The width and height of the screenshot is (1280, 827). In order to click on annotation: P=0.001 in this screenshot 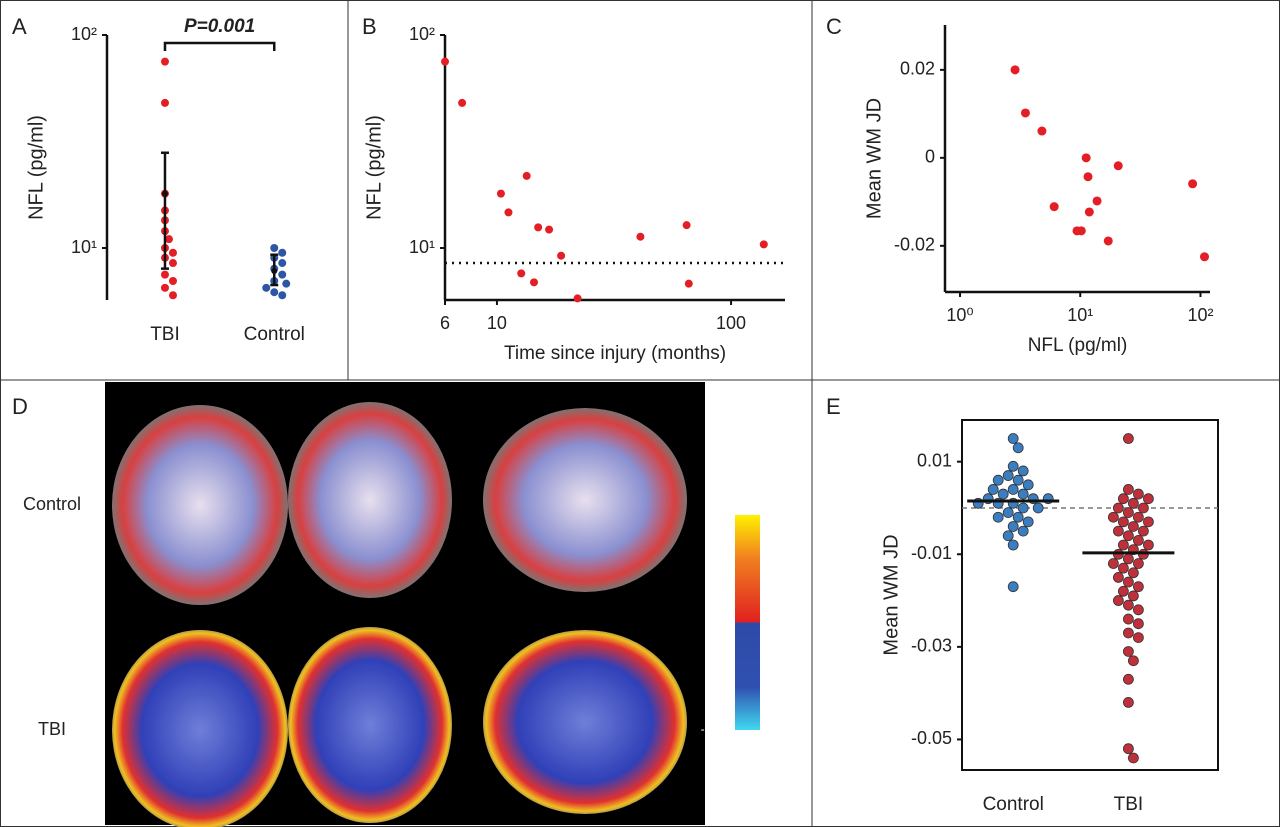, I will do `click(219, 26)`.